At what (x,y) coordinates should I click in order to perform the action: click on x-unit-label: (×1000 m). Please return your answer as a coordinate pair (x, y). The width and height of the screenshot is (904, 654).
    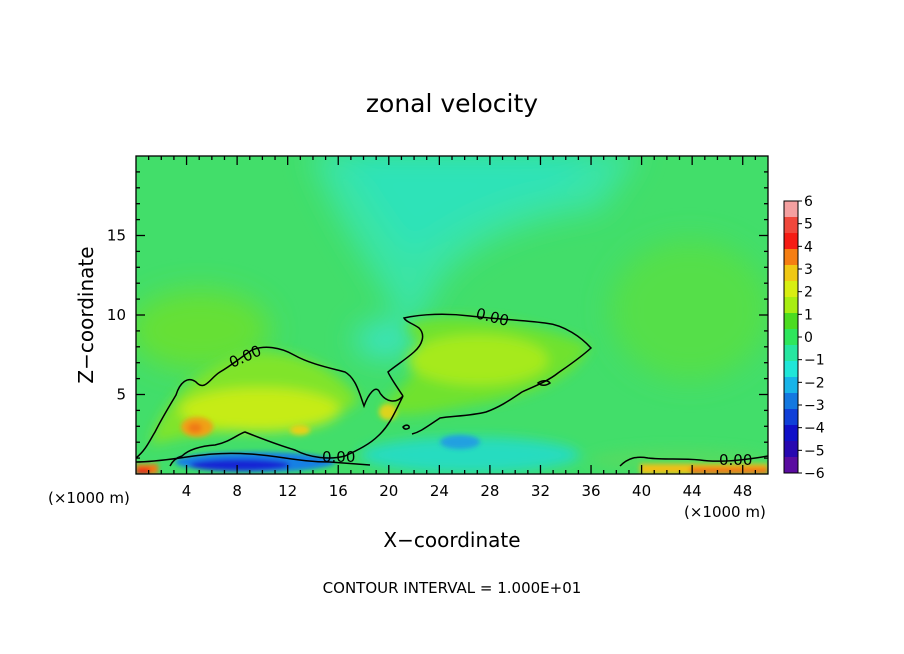
    Looking at the image, I should click on (725, 512).